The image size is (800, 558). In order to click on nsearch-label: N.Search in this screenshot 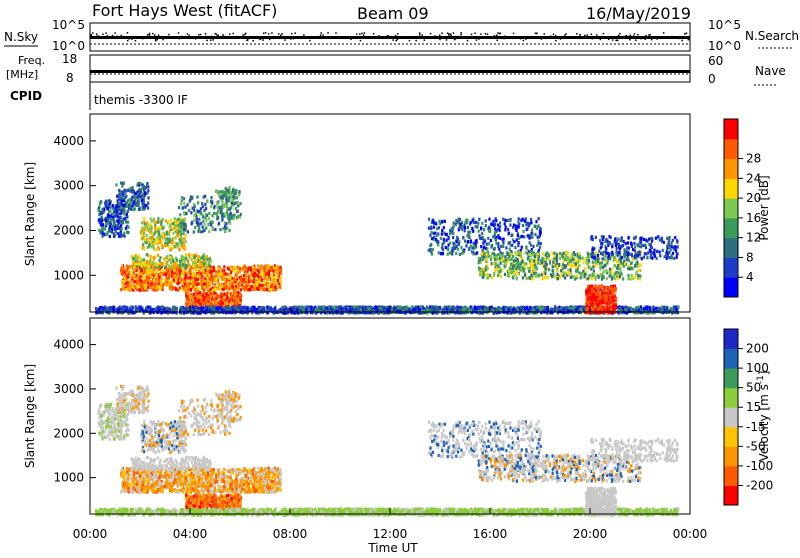, I will do `click(772, 36)`.